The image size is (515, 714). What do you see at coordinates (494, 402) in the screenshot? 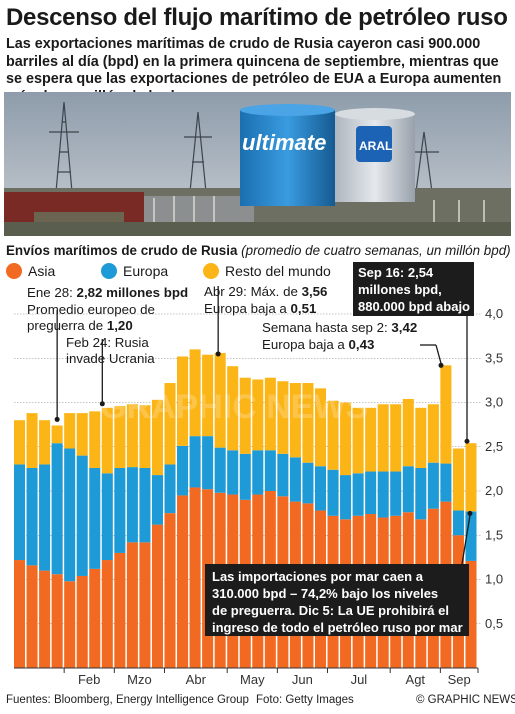
I see `y-tick-label: 3,0` at bounding box center [494, 402].